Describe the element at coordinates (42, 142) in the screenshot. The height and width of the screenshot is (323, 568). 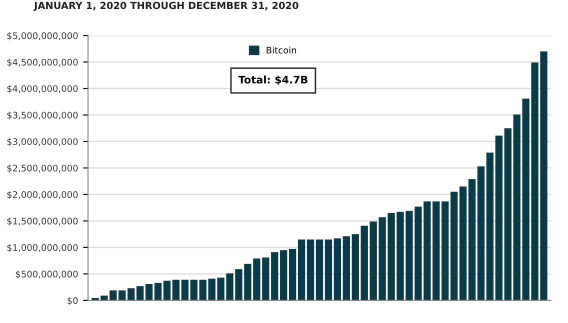
I see `y-tick-label: $3,000,000,000` at that location.